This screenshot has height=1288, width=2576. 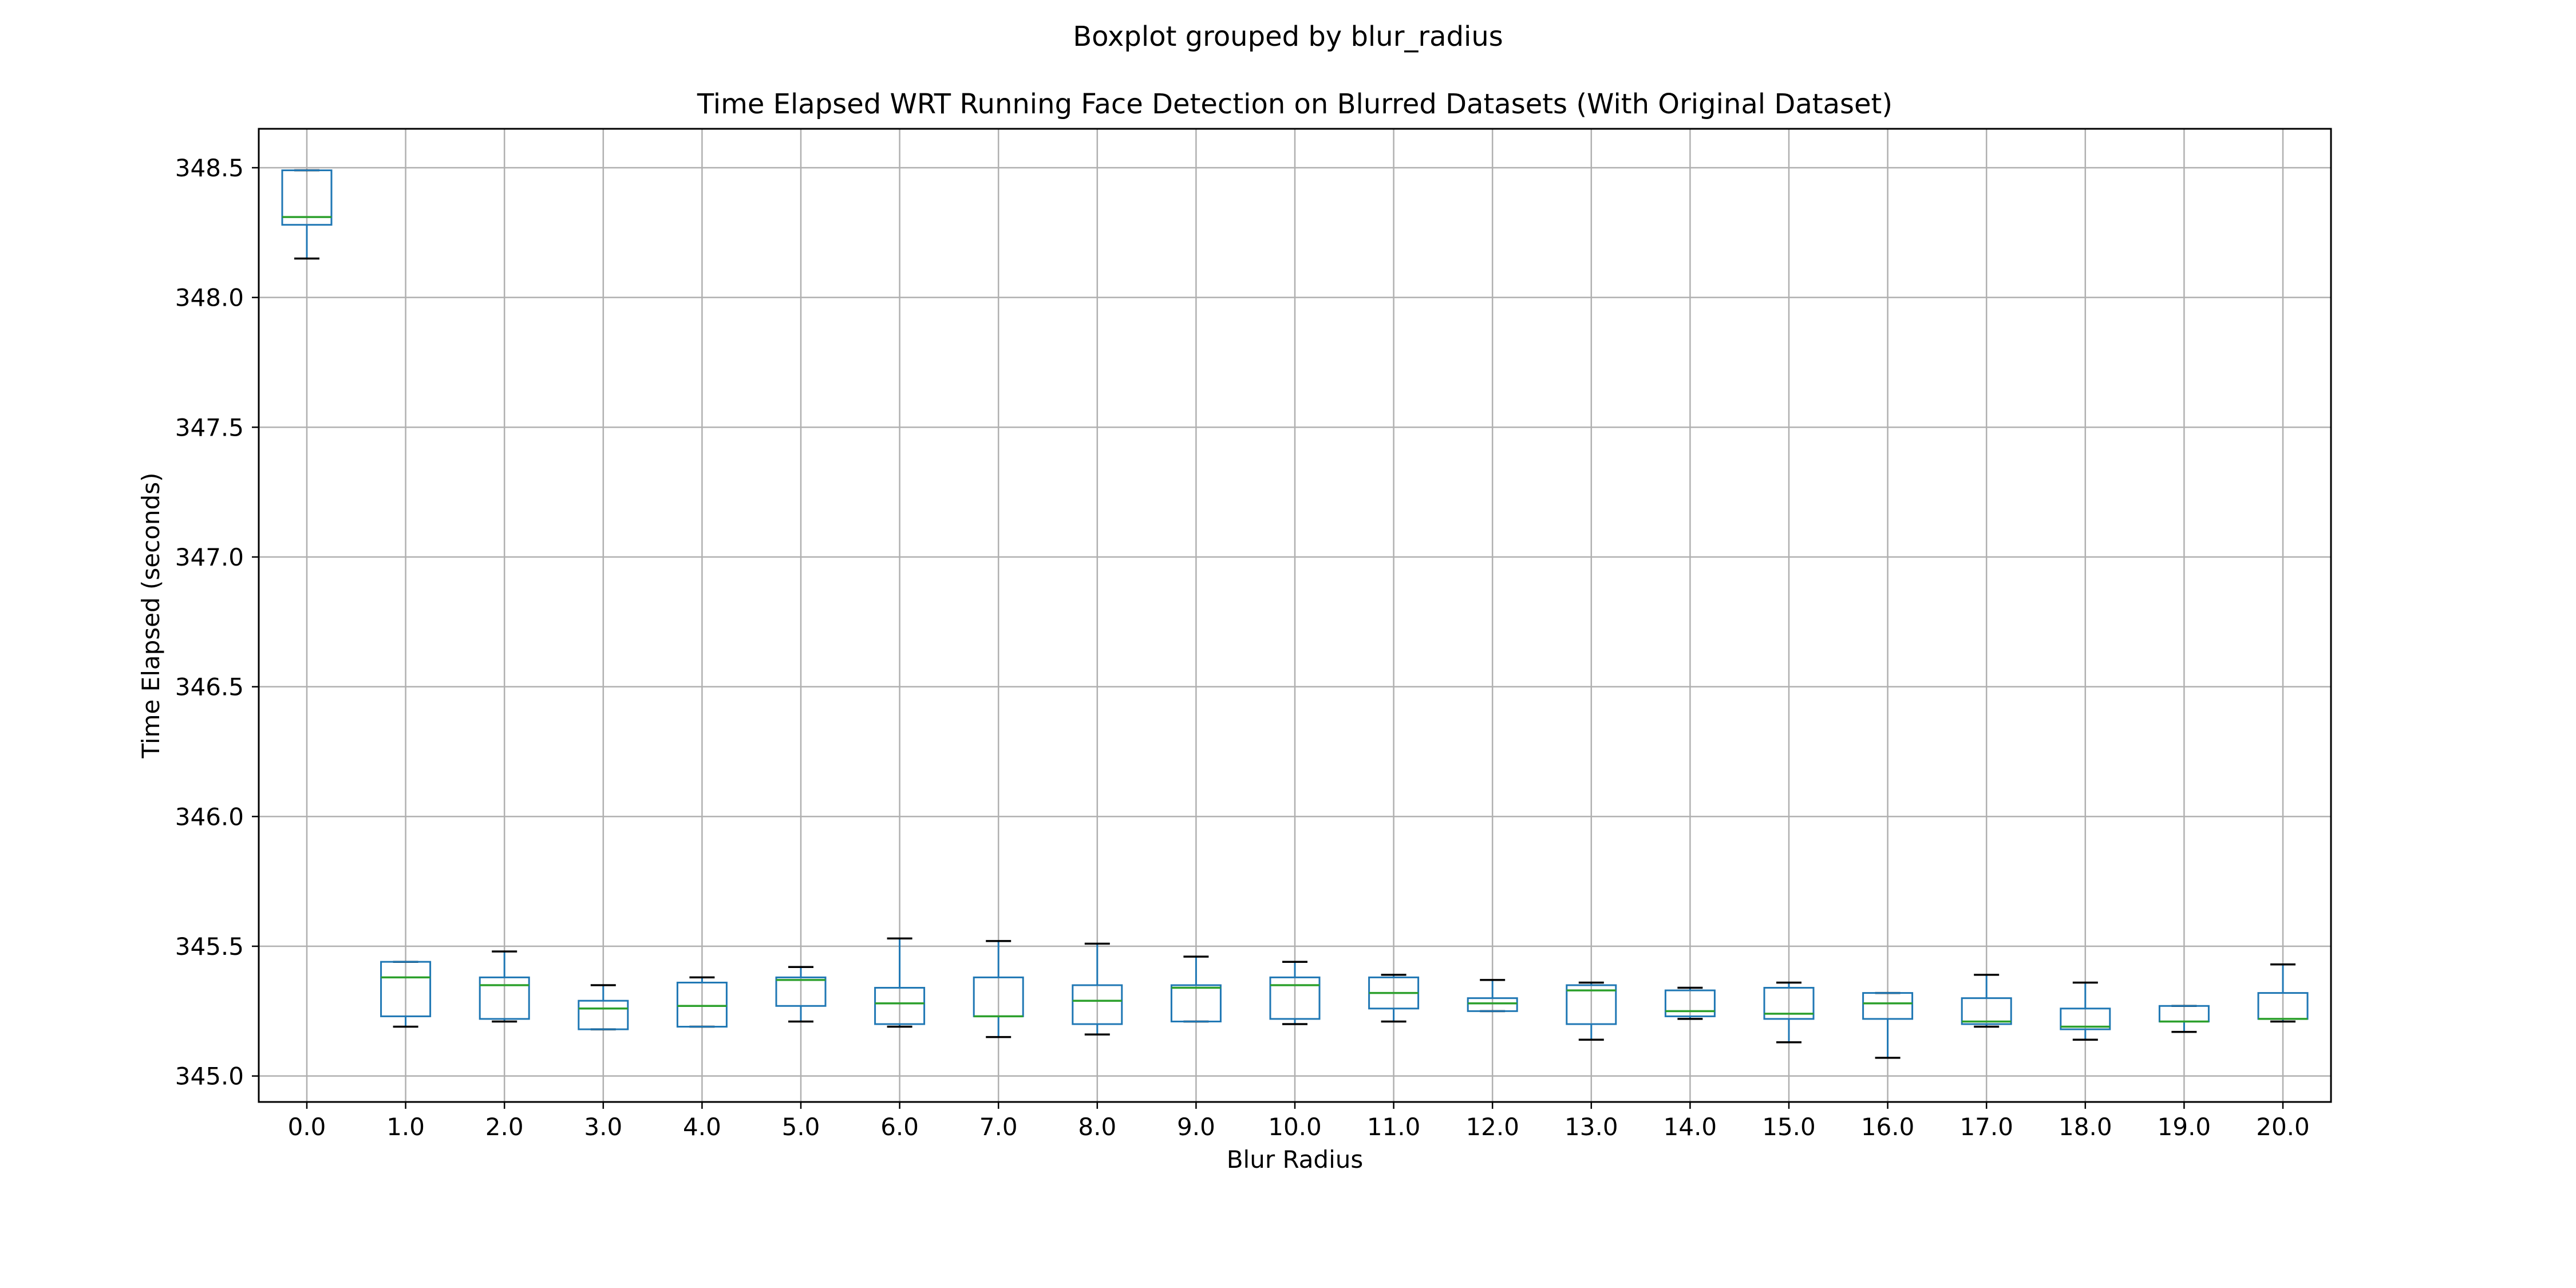 I want to click on y-axis-label: Time Elapsed (seconds), so click(x=151, y=616).